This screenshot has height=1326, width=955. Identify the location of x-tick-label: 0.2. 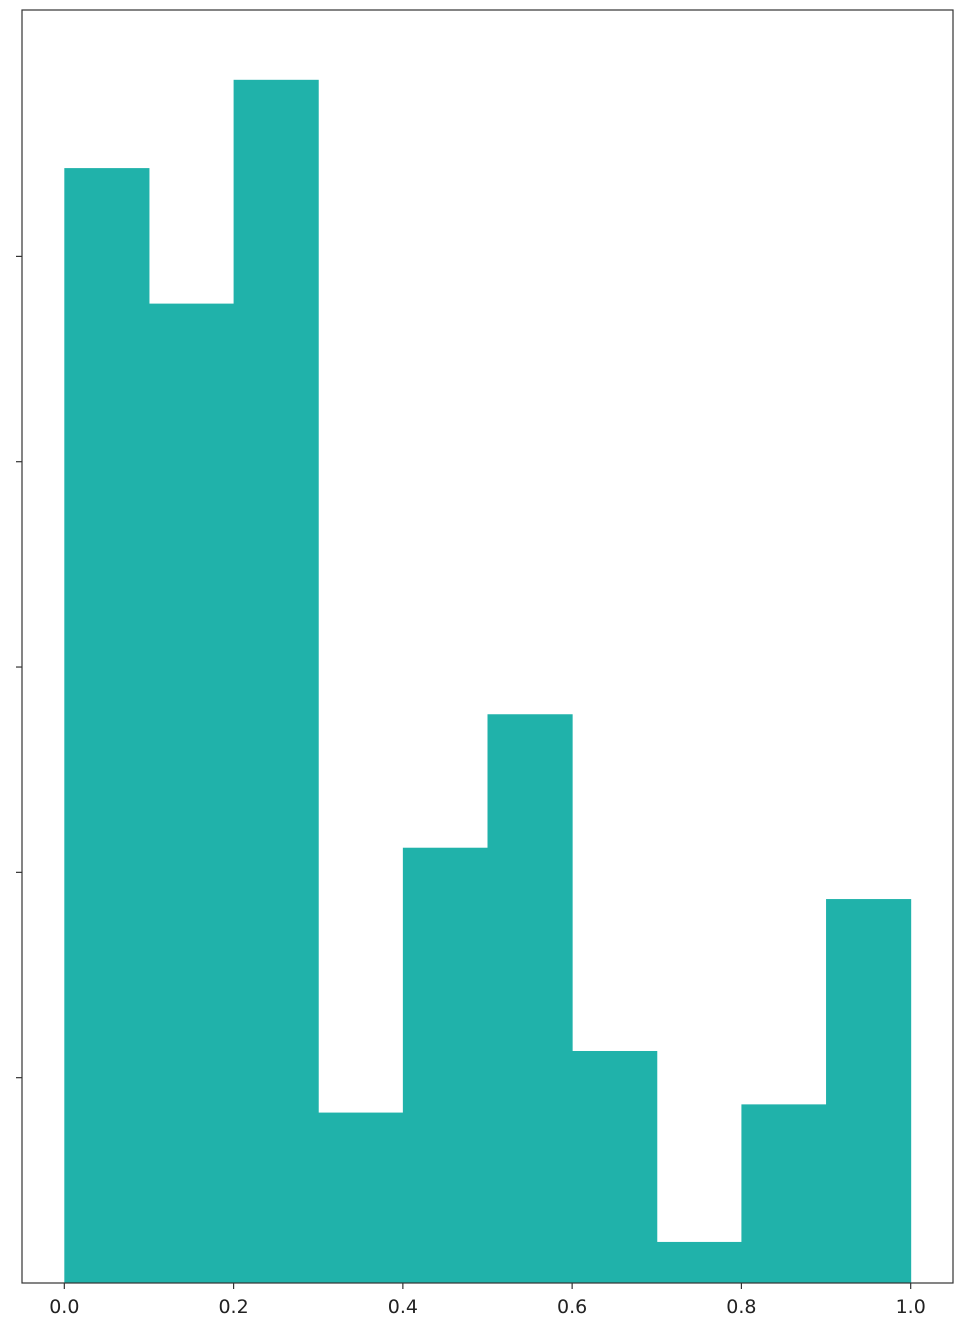
(233, 1307).